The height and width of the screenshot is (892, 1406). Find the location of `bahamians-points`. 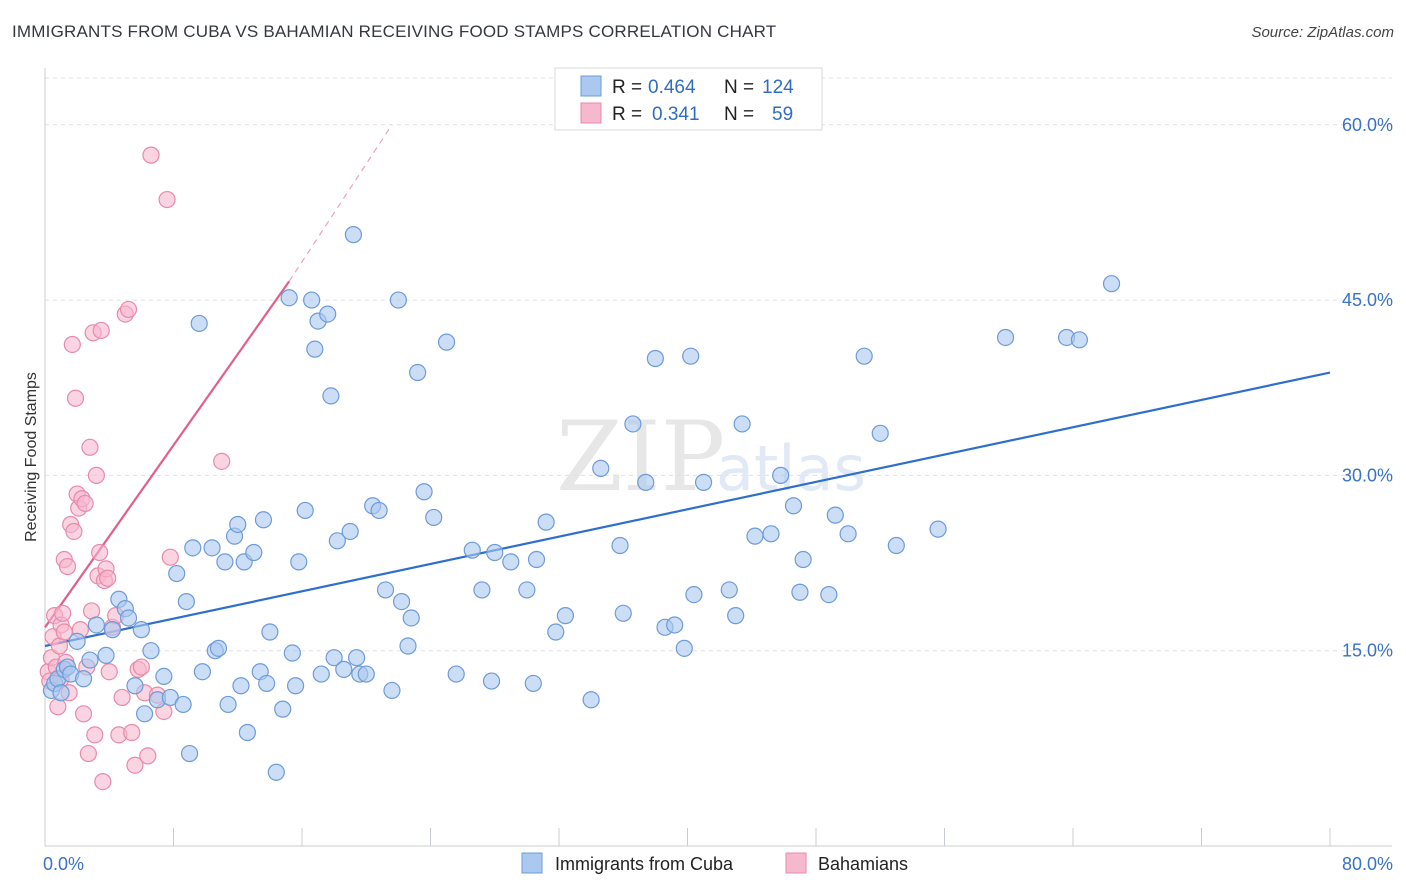

bahamians-points is located at coordinates (135, 468).